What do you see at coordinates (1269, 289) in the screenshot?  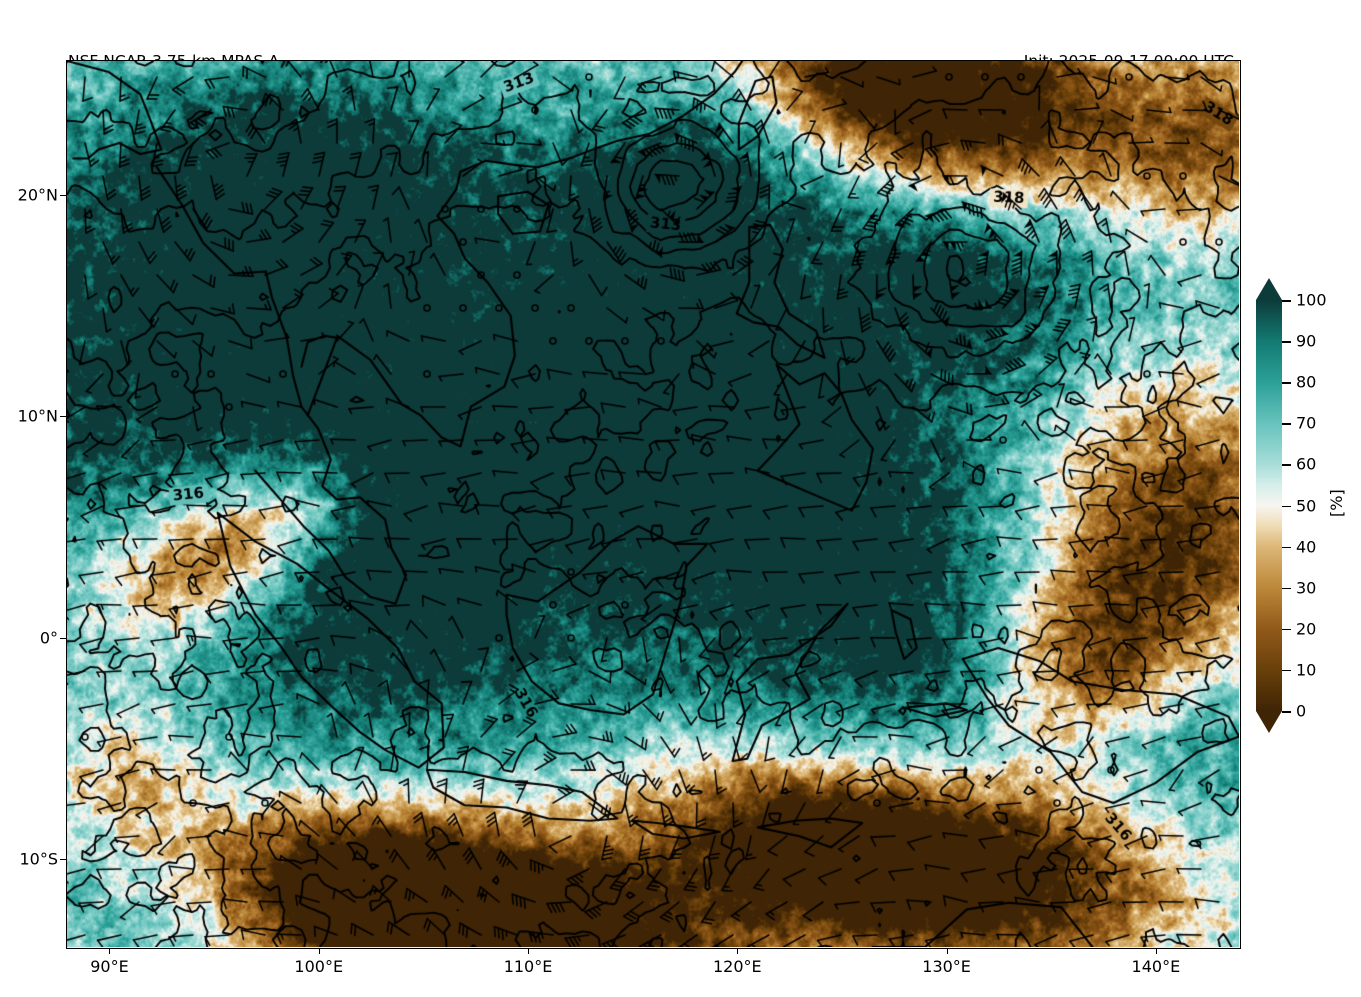 I see `colorbar-over-arrow` at bounding box center [1269, 289].